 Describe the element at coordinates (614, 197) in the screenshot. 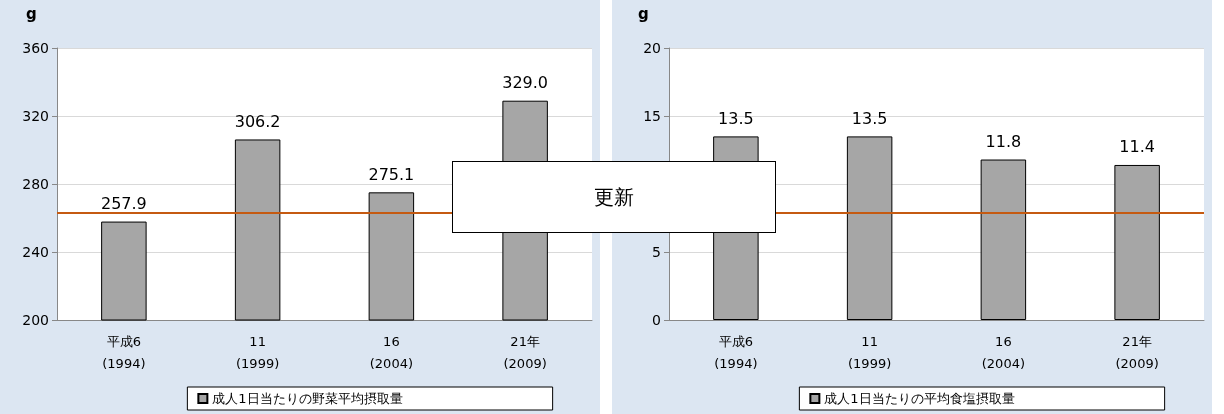

I see `text-box: 更新` at that location.